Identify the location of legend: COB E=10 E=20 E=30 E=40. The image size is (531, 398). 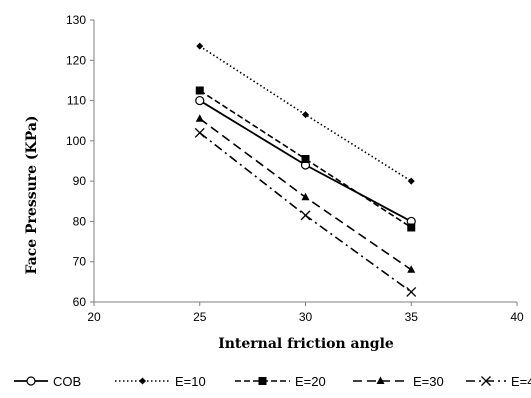
(272, 381).